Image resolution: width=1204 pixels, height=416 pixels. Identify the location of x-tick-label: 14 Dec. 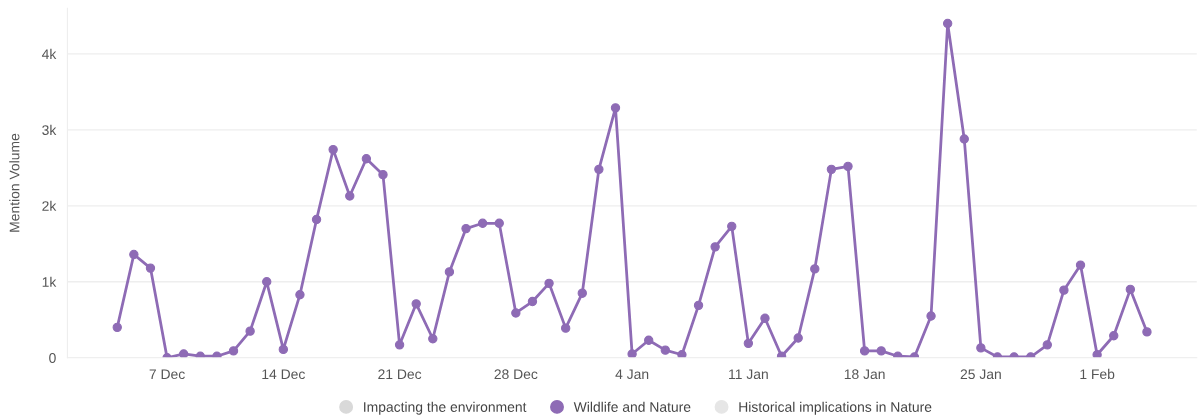
(283, 374).